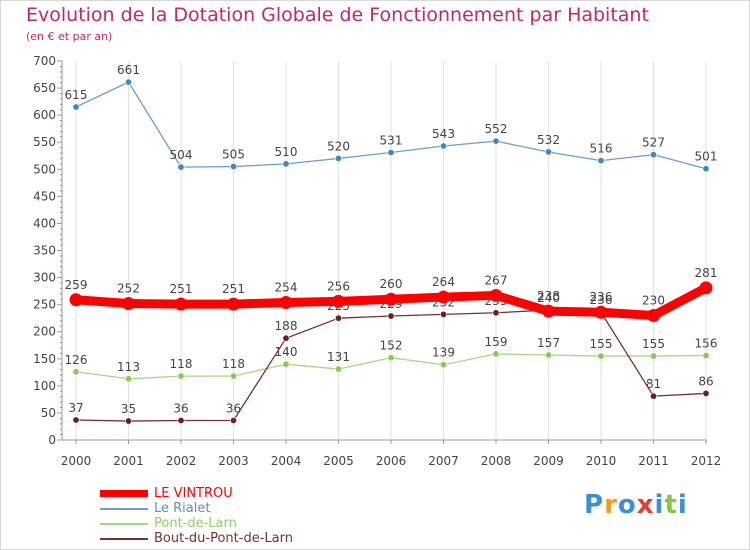 Image resolution: width=750 pixels, height=550 pixels. Describe the element at coordinates (601, 149) in the screenshot. I see `data-label-le-rialet: 516` at that location.